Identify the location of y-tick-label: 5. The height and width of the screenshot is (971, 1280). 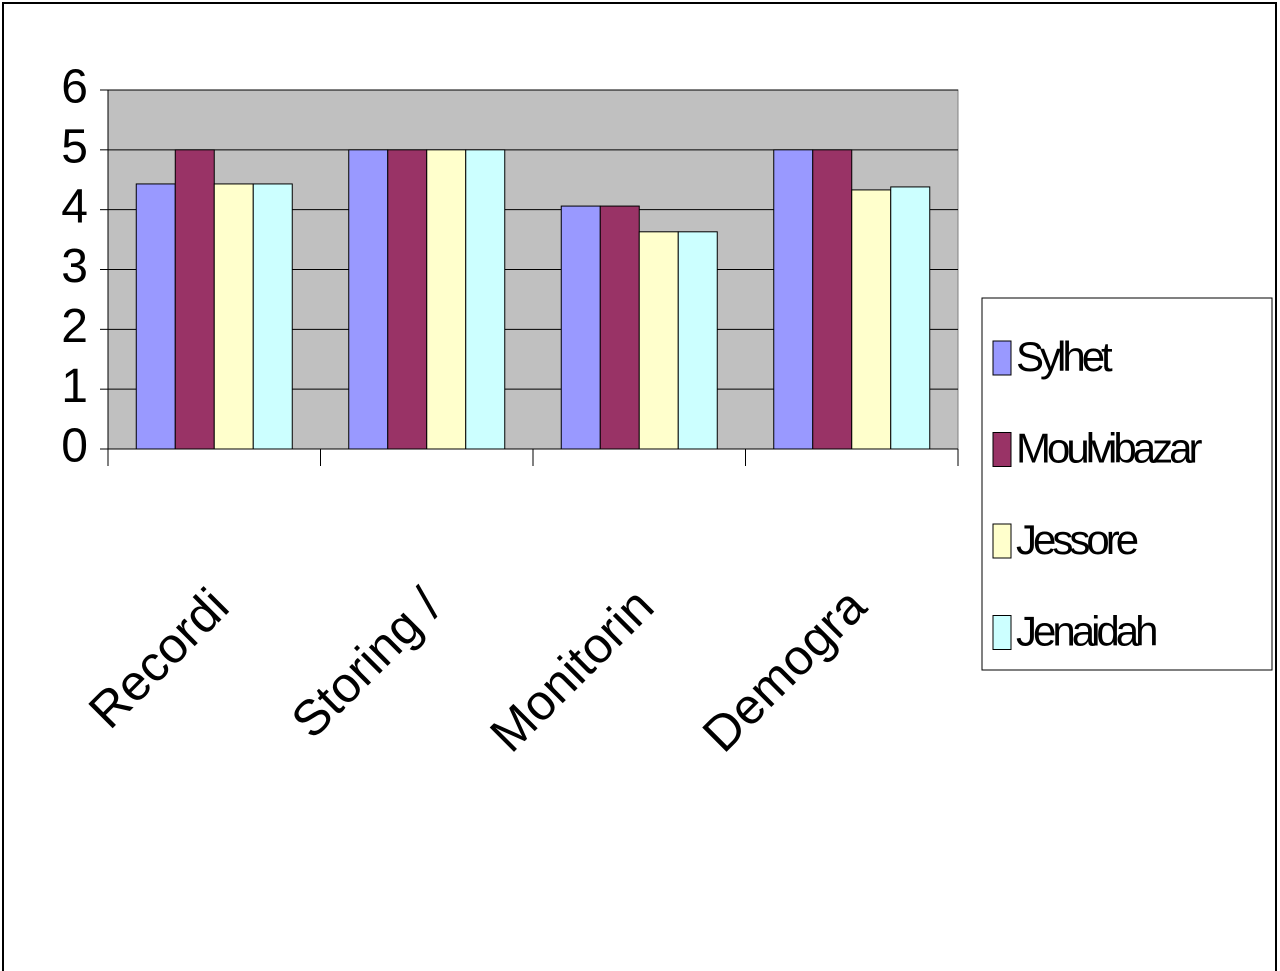
(74, 147).